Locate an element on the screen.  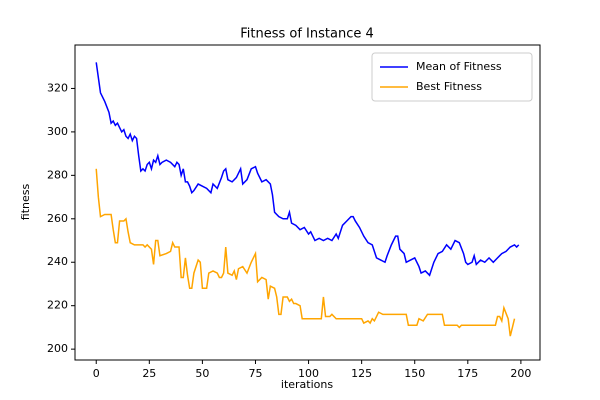
legend-label: Mean of Fitness is located at coordinates (459, 66).